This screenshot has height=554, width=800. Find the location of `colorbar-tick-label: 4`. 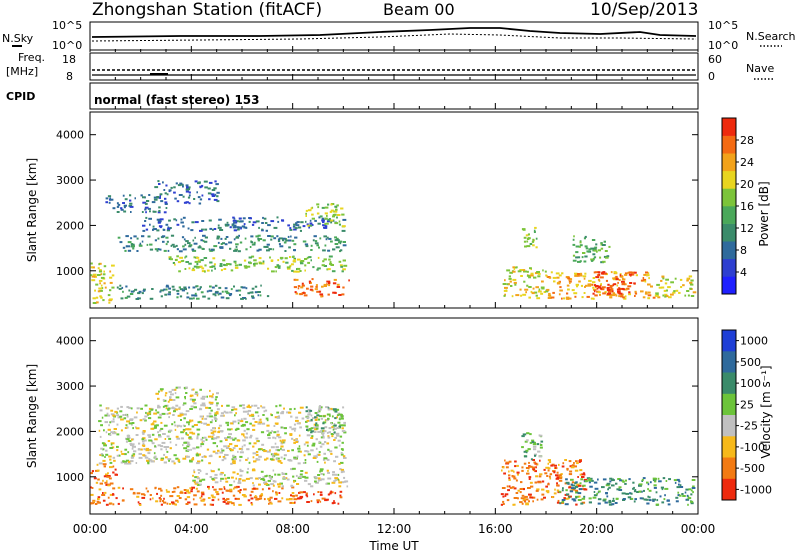

colorbar-tick-label: 4 is located at coordinates (743, 272).